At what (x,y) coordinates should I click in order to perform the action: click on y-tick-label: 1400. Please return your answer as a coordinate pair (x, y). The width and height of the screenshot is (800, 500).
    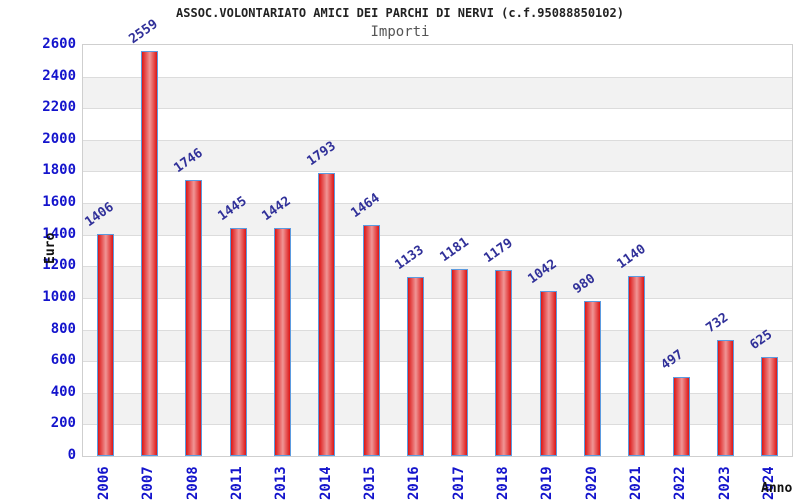
    Looking at the image, I should click on (59, 233).